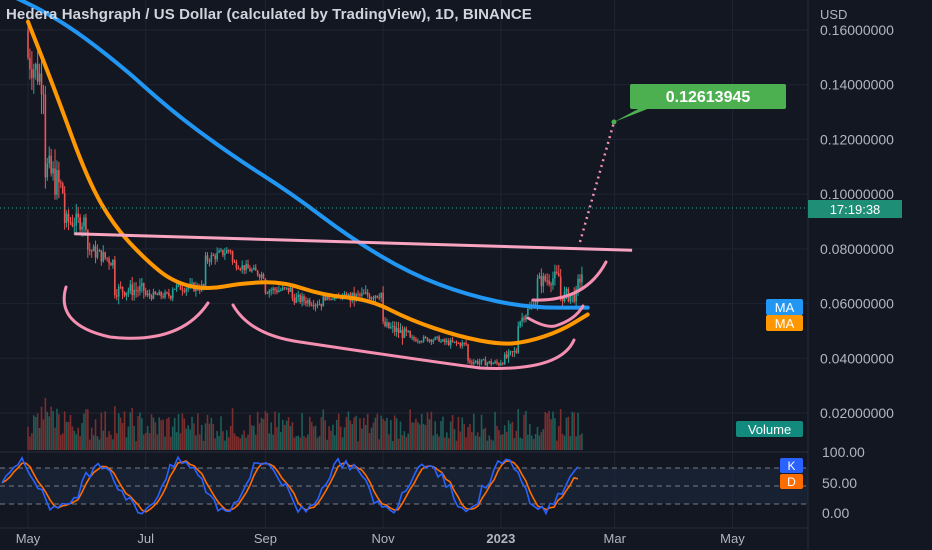  I want to click on pink-arc-right, so click(569, 281).